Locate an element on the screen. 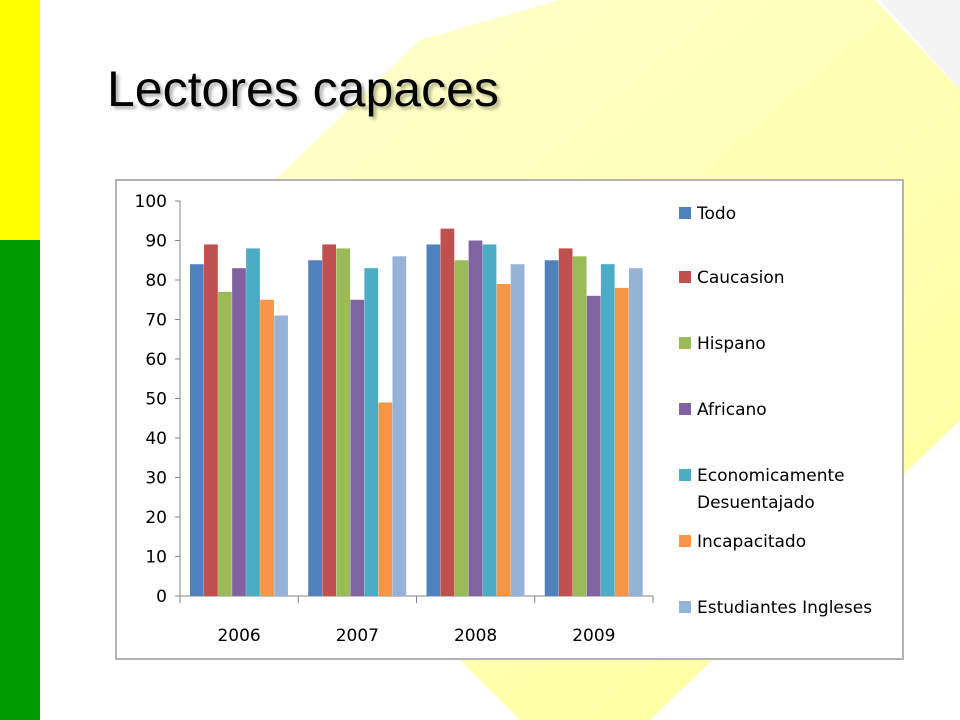  y-tick-label: 100 is located at coordinates (151, 202).